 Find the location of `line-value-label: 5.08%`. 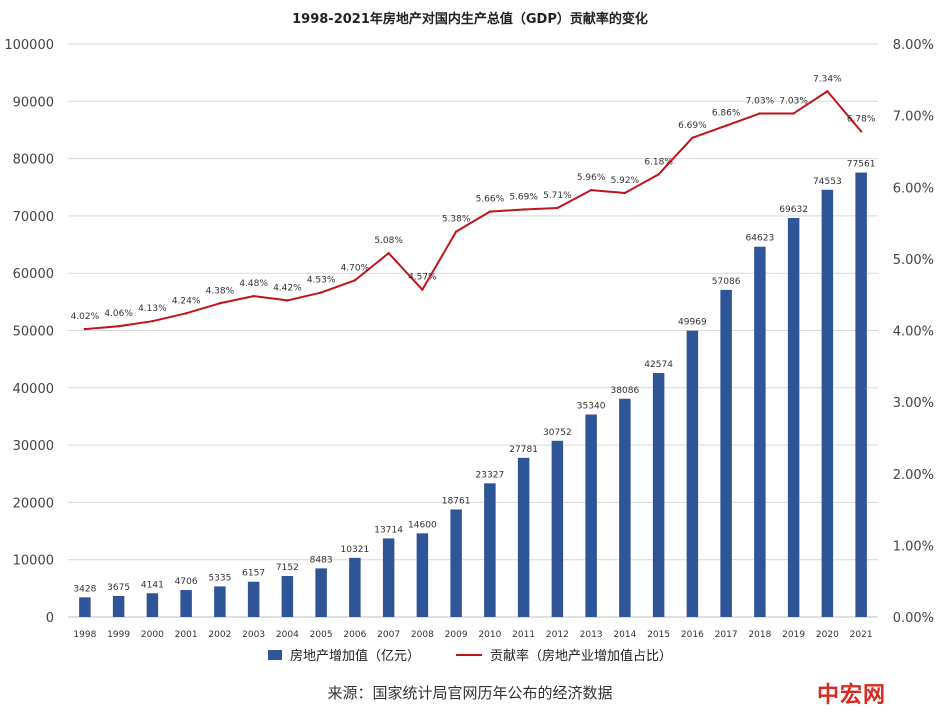

line-value-label: 5.08% is located at coordinates (388, 241).